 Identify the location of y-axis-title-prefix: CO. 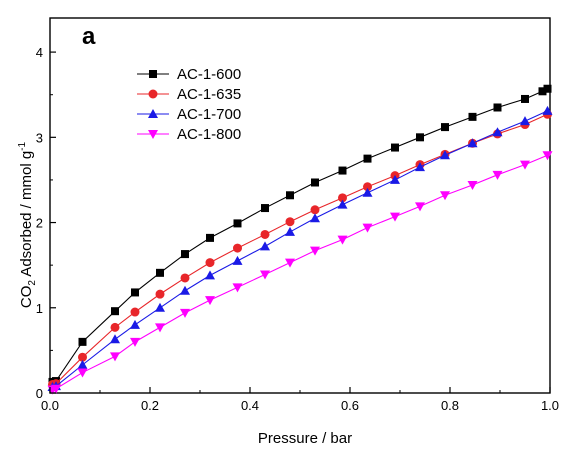
(26, 297).